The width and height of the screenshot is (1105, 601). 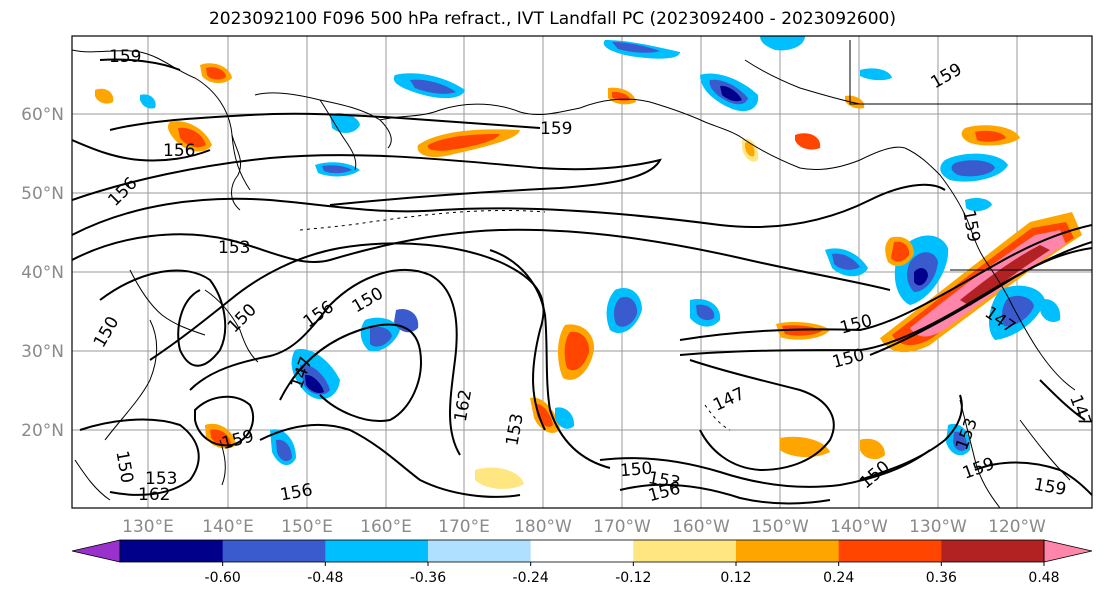 What do you see at coordinates (222, 462) in the screenshot?
I see `coast-taiwan` at bounding box center [222, 462].